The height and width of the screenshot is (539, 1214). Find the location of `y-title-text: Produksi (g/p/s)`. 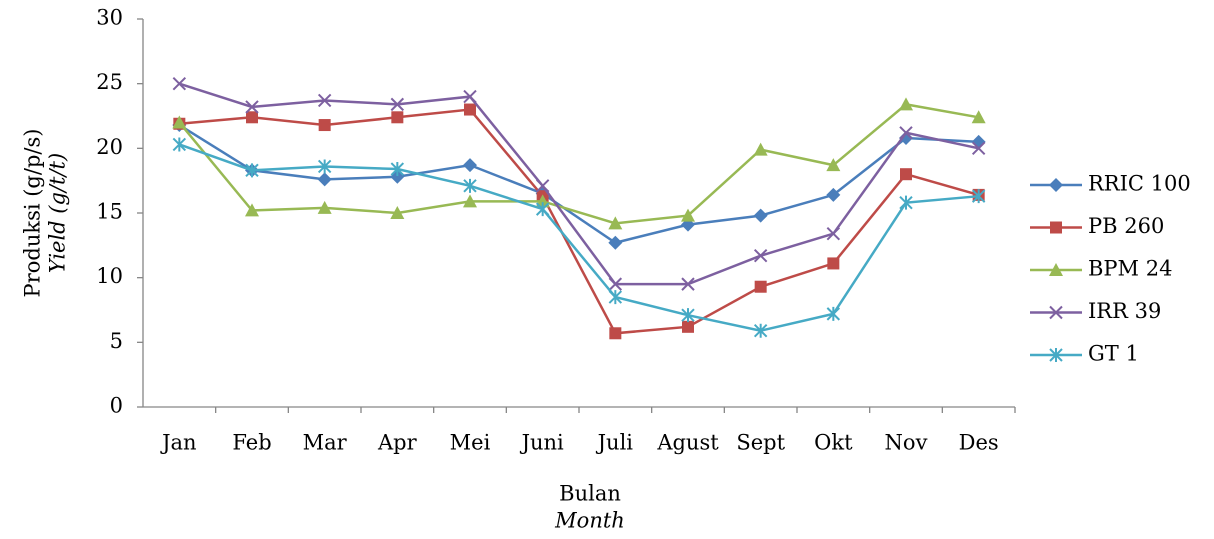

y-title-text: Produksi (g/p/s) is located at coordinates (33, 213).